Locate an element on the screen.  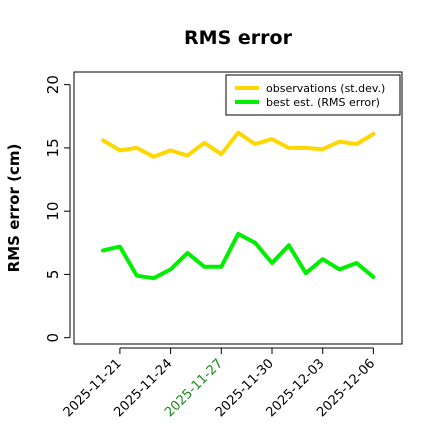
y-axis-label: RMS error (cm) is located at coordinates (14, 208).